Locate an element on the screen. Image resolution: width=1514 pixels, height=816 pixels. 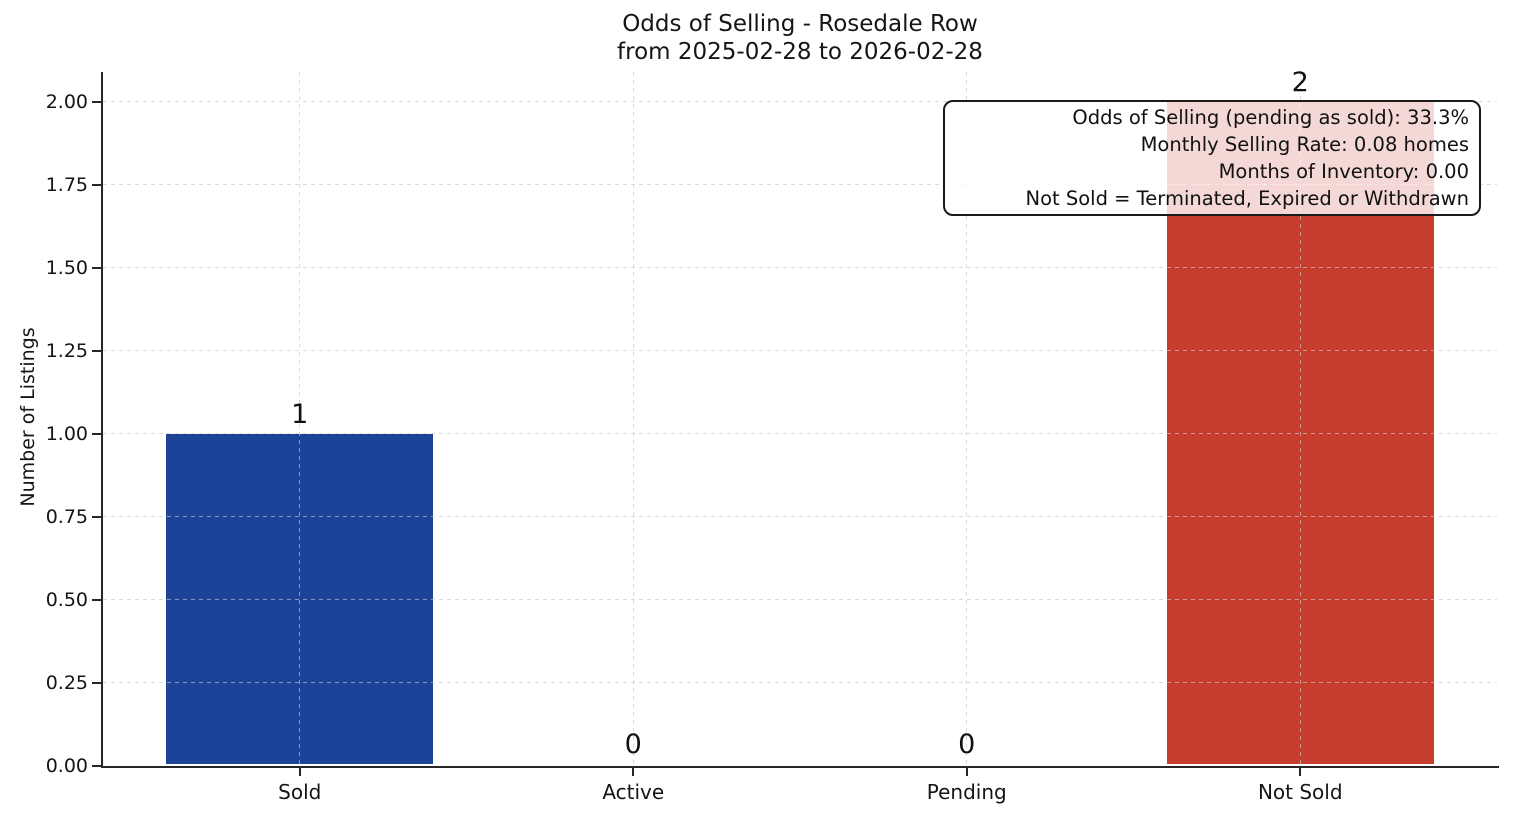
chart-title-line2: from 2025-02-28 to 2026-02-28 is located at coordinates (800, 52).